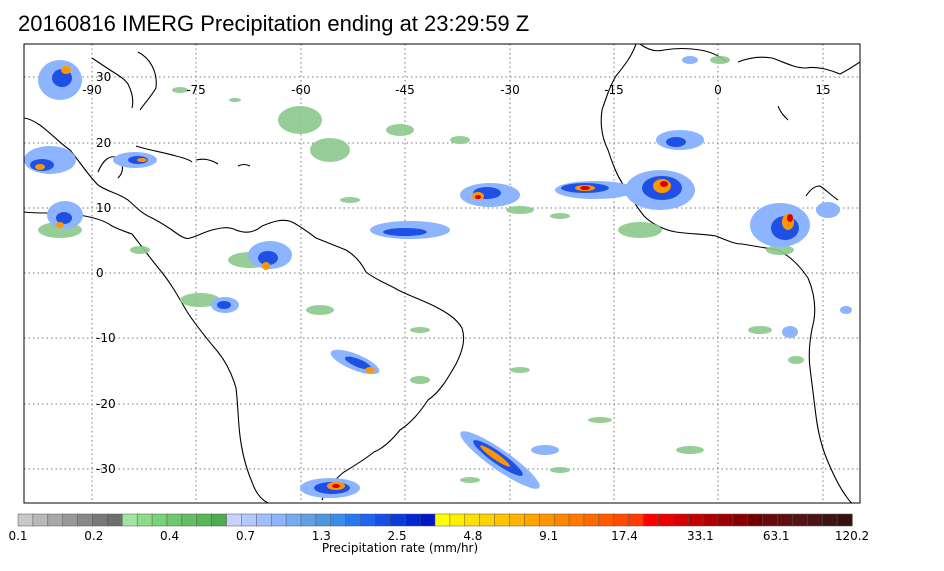  Describe the element at coordinates (400, 548) in the screenshot. I see `colorbar-label: Precipitation rate (mm/hr)` at that location.